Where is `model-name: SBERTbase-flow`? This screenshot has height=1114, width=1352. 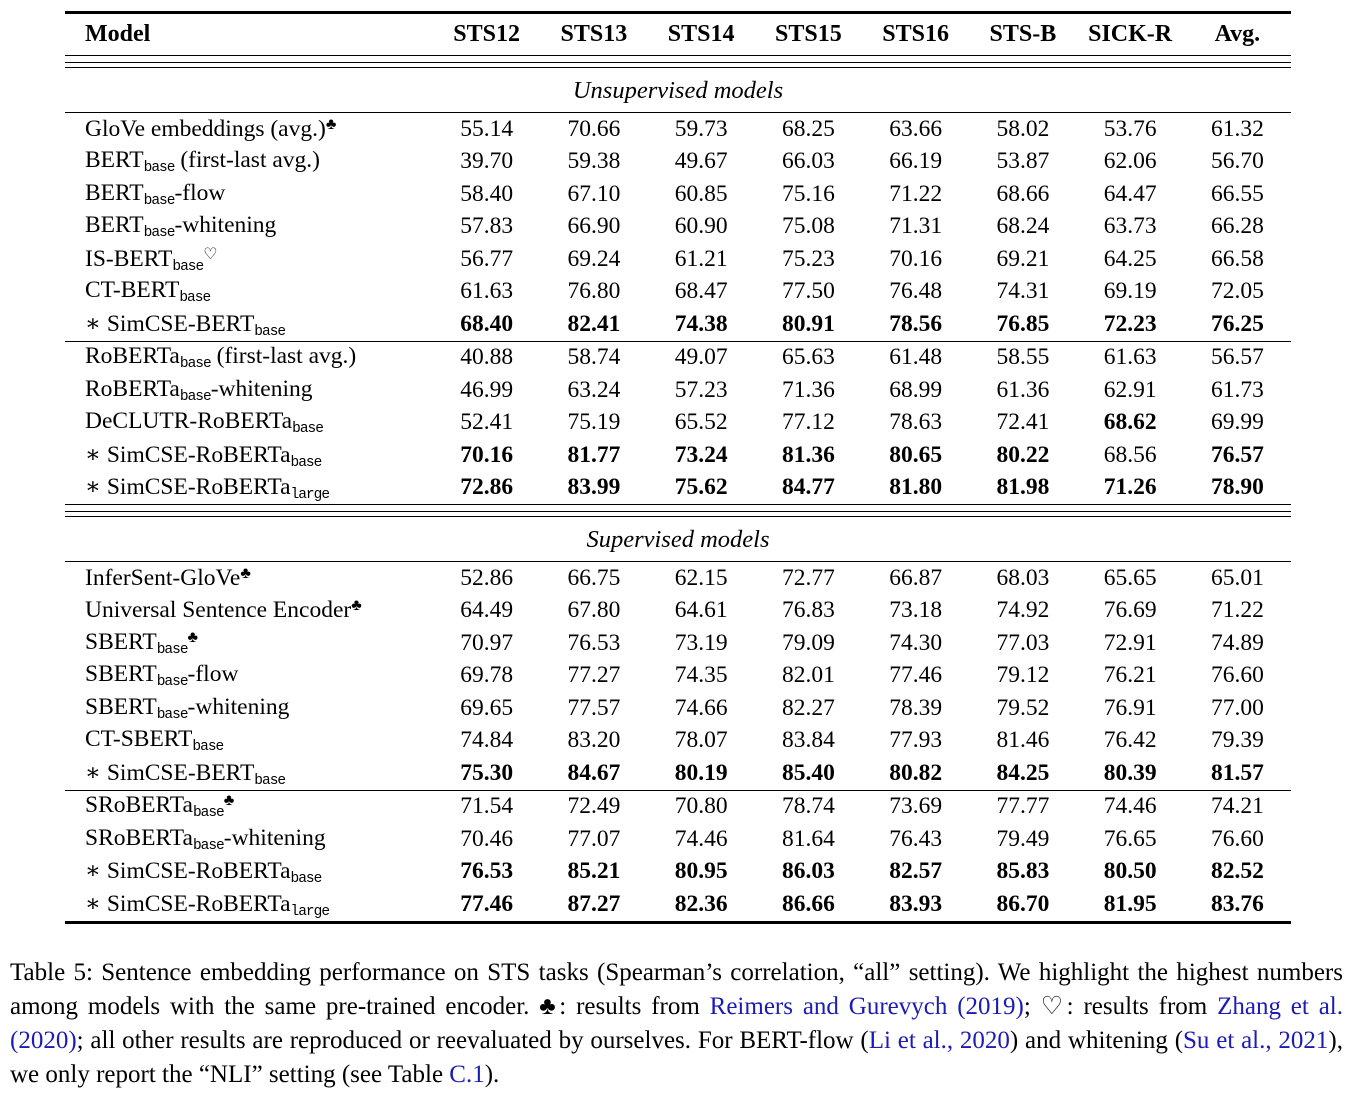 model-name: SBERTbase-flow is located at coordinates (249, 675).